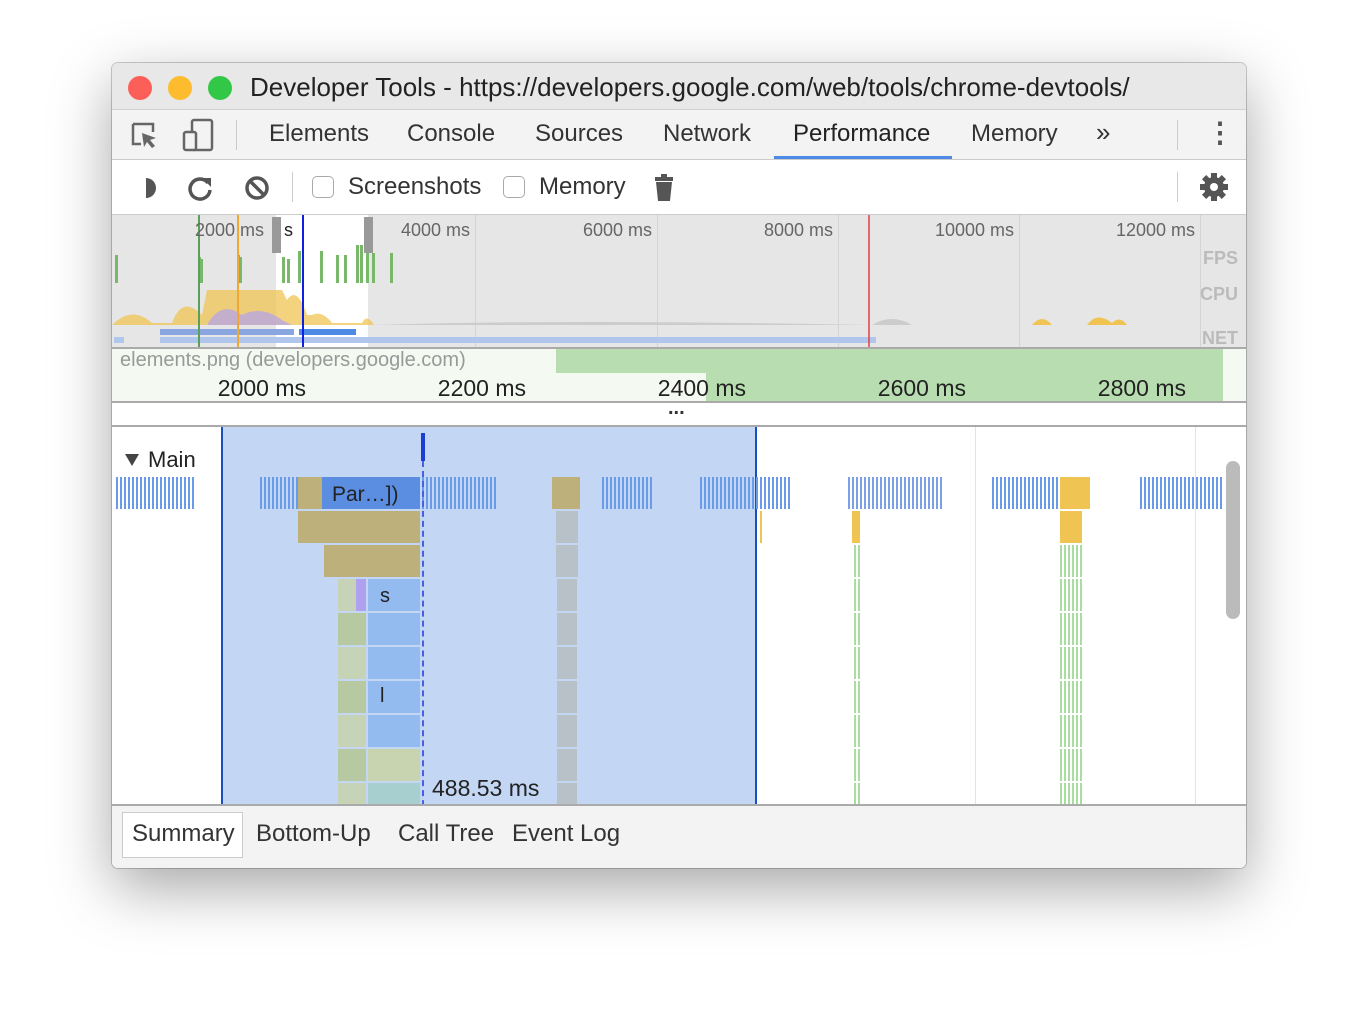  What do you see at coordinates (150, 188) in the screenshot?
I see `record-icon` at bounding box center [150, 188].